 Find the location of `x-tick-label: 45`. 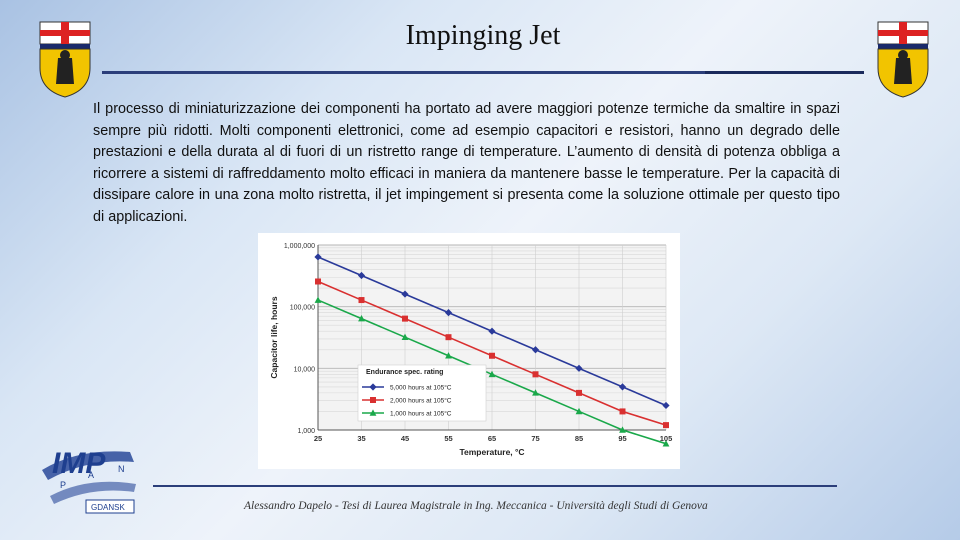

x-tick-label: 45 is located at coordinates (405, 438).